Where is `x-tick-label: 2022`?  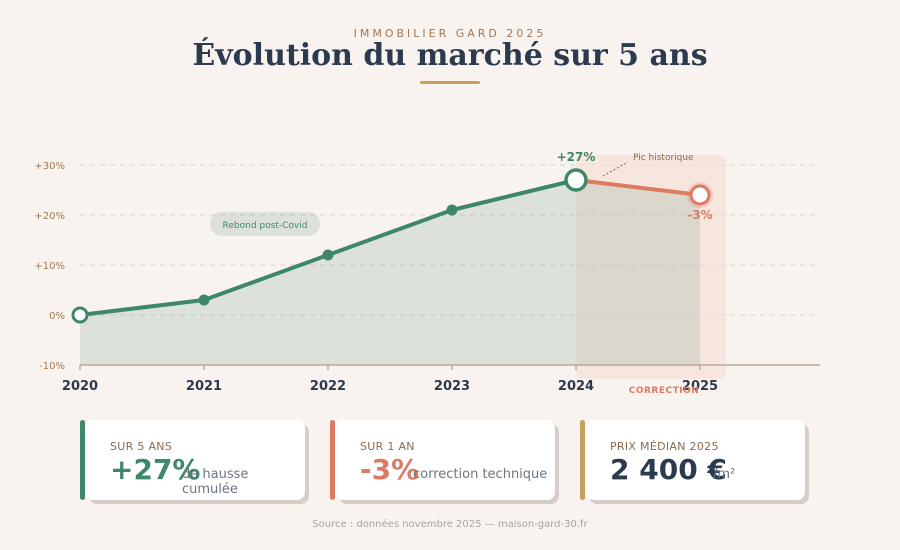 x-tick-label: 2022 is located at coordinates (328, 386).